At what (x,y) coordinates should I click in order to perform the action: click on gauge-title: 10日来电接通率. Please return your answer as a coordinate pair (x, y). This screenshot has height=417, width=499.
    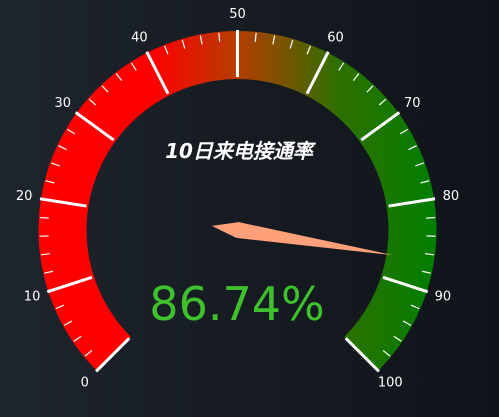
    Looking at the image, I should click on (241, 151).